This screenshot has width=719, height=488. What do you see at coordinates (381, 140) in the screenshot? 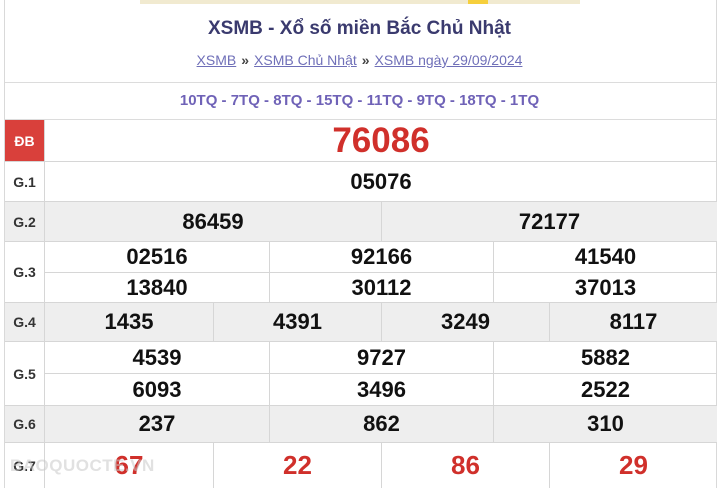
I see `special-prize-number: 76086` at bounding box center [381, 140].